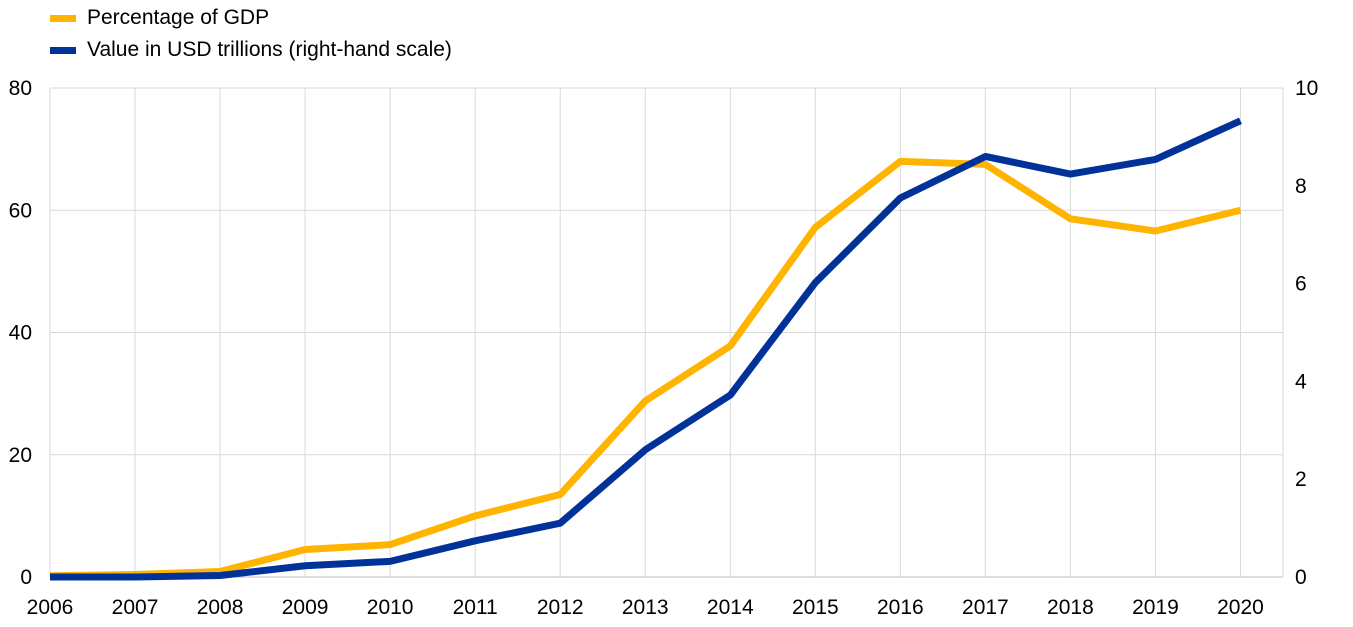 The height and width of the screenshot is (627, 1353). Describe the element at coordinates (560, 607) in the screenshot. I see `x-tick-label: 2012` at that location.